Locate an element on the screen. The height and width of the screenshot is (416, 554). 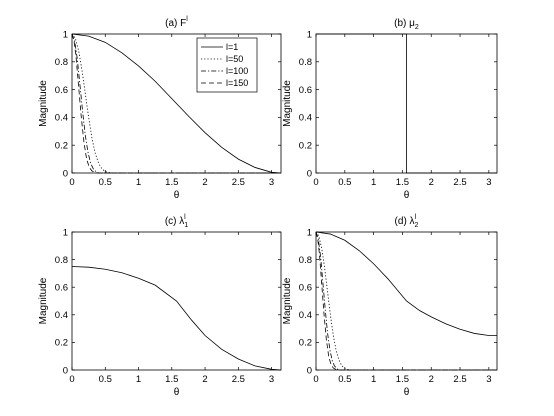
chart-title-text: (d) λ is located at coordinates (405, 221).